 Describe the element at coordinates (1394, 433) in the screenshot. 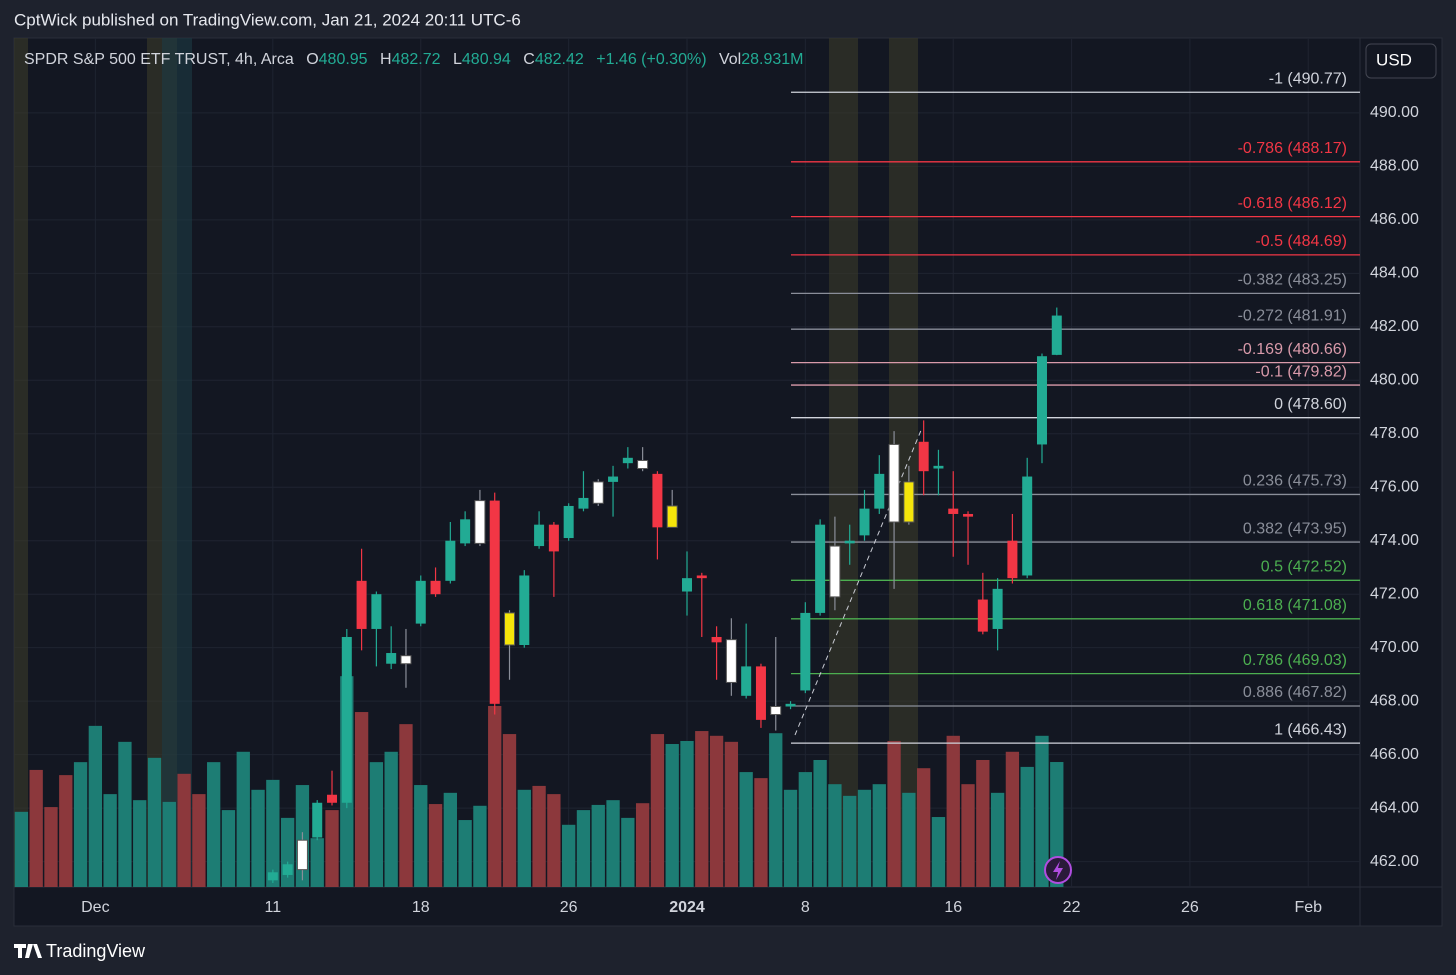

I see `y-tick-label: 478.00` at that location.